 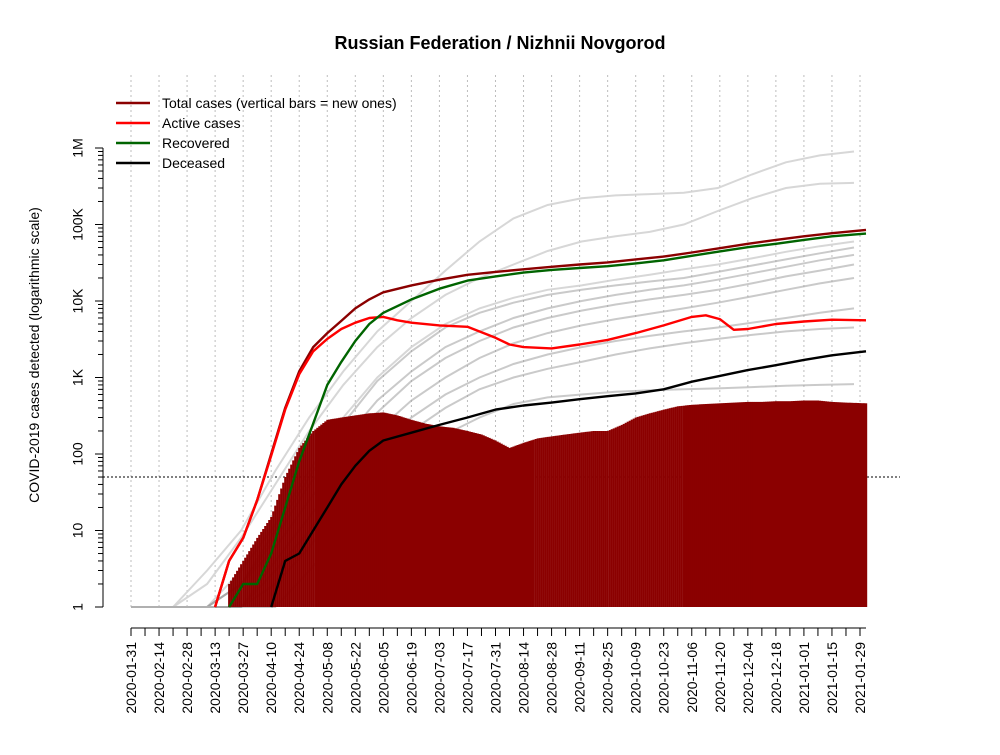 I want to click on x-tick-label: 2020-07-17, so click(x=467, y=678).